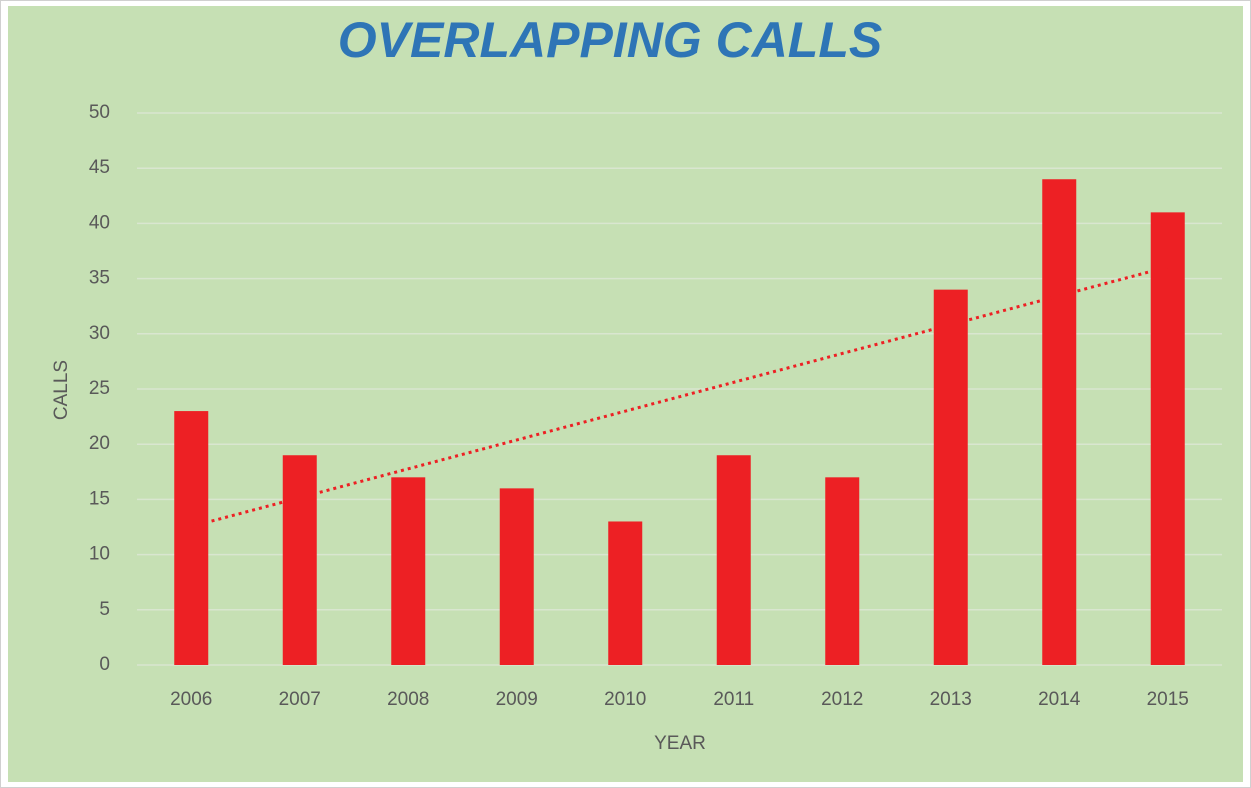 The image size is (1251, 788). I want to click on y-tick-label: 5, so click(104, 609).